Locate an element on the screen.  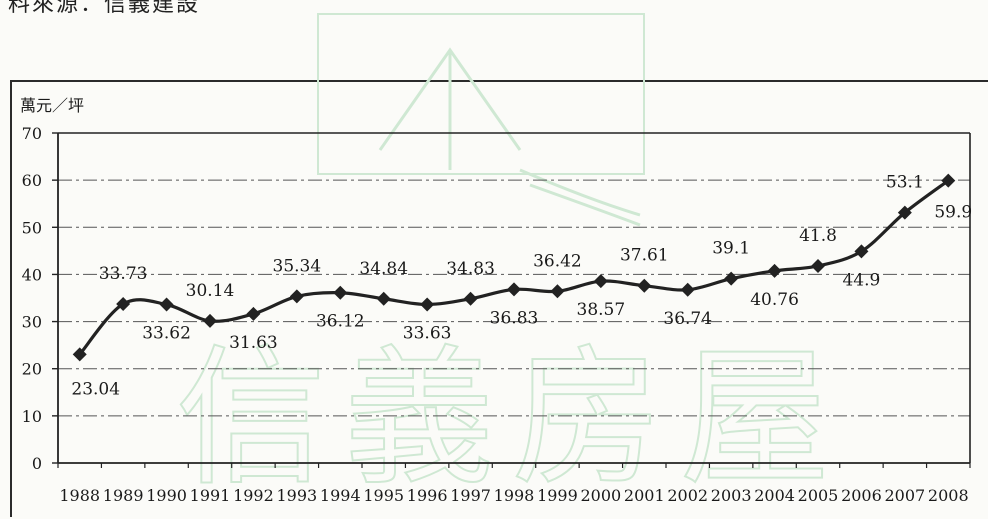
data-label: 37.61 is located at coordinates (644, 256).